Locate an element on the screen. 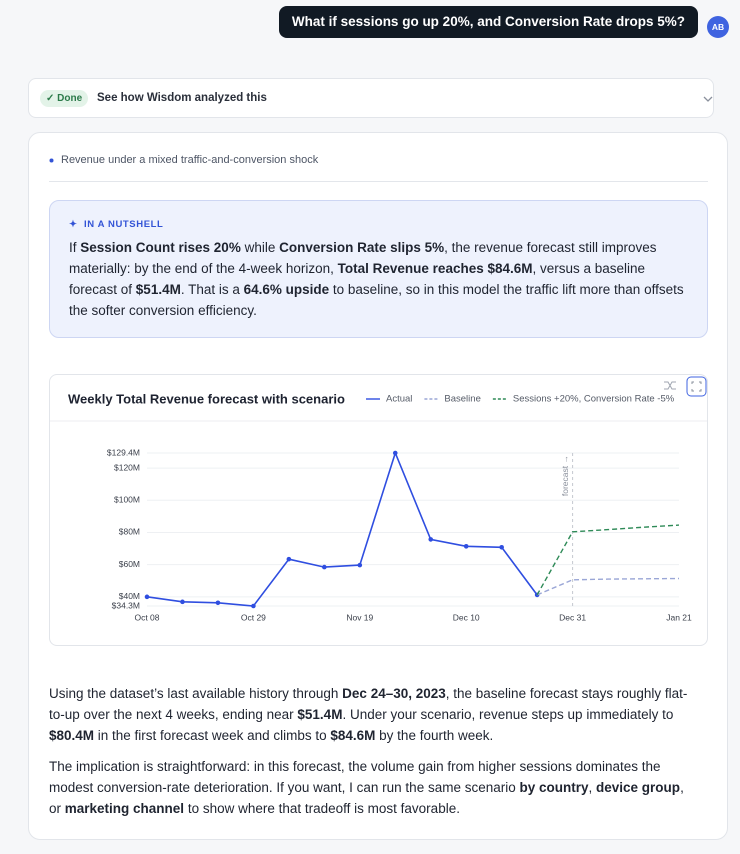 The height and width of the screenshot is (854, 740). bold-text: $80.4M is located at coordinates (72, 735).